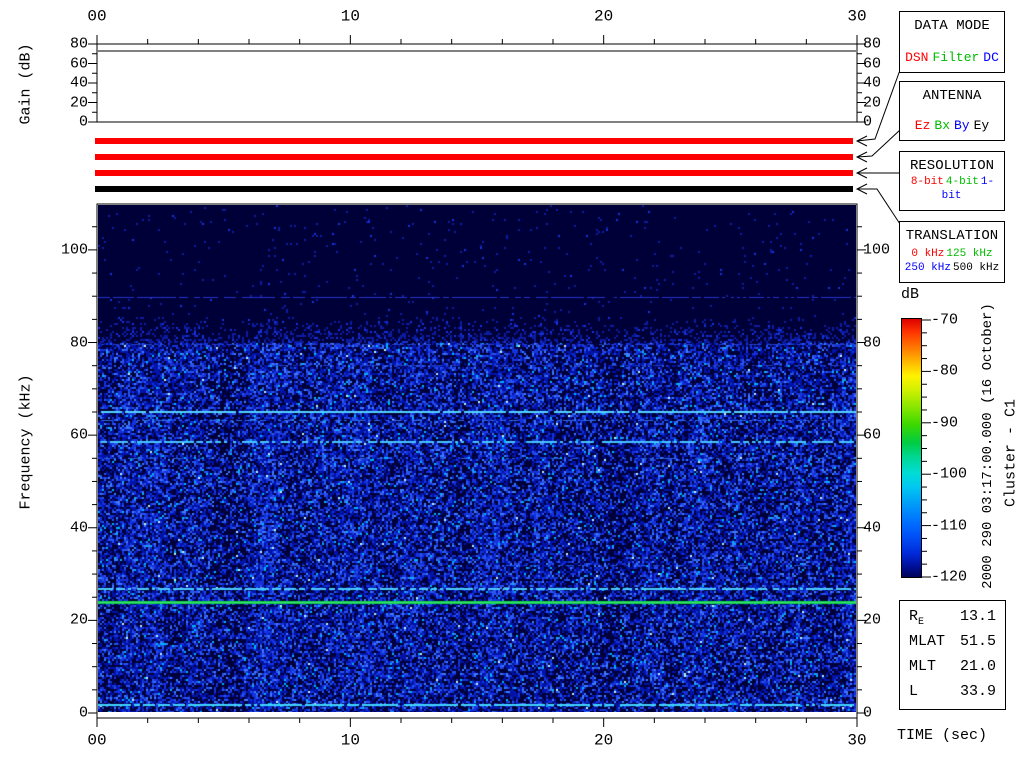 The height and width of the screenshot is (768, 1024). What do you see at coordinates (83, 122) in the screenshot?
I see `gain-tick-label-left: 0` at bounding box center [83, 122].